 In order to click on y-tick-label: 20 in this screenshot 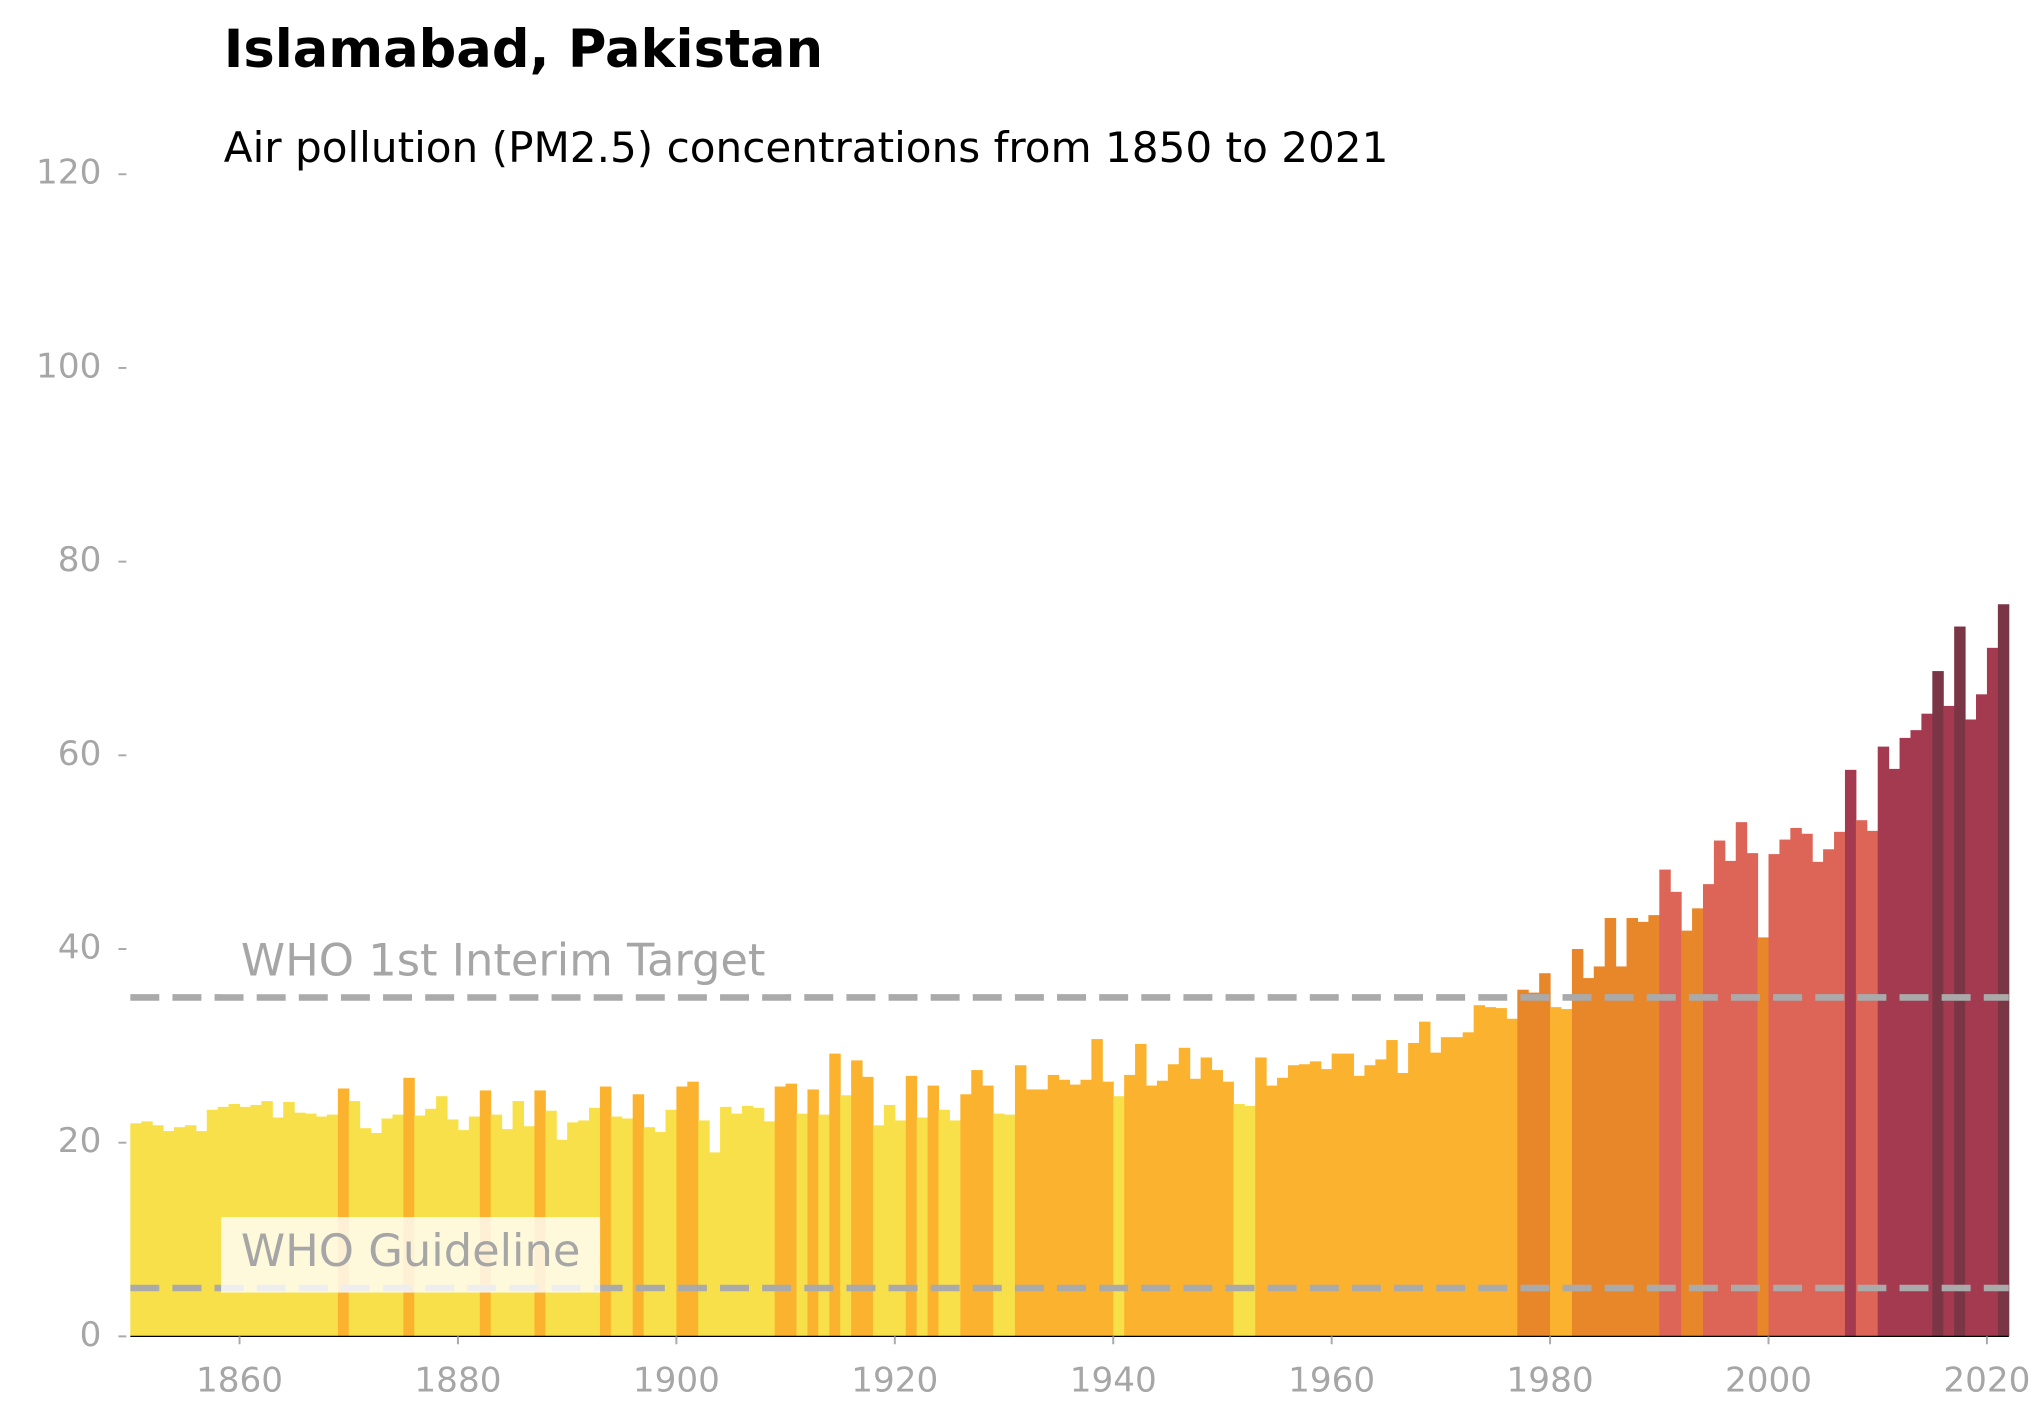, I will do `click(80, 1141)`.